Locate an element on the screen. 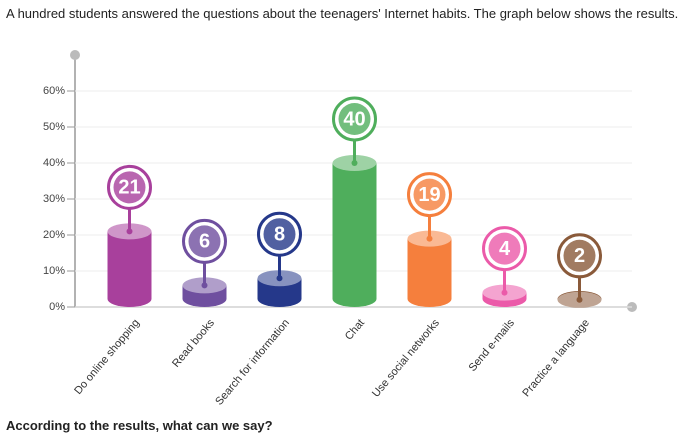  x-tick-label: Chat is located at coordinates (355, 330).